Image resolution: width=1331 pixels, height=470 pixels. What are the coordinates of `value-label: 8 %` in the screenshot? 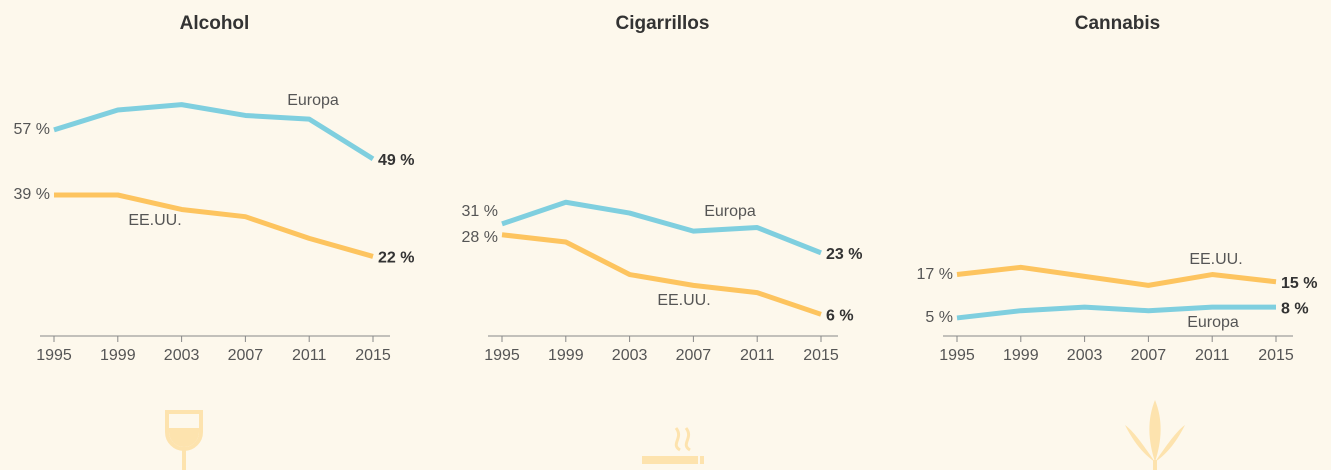 It's located at (1295, 308).